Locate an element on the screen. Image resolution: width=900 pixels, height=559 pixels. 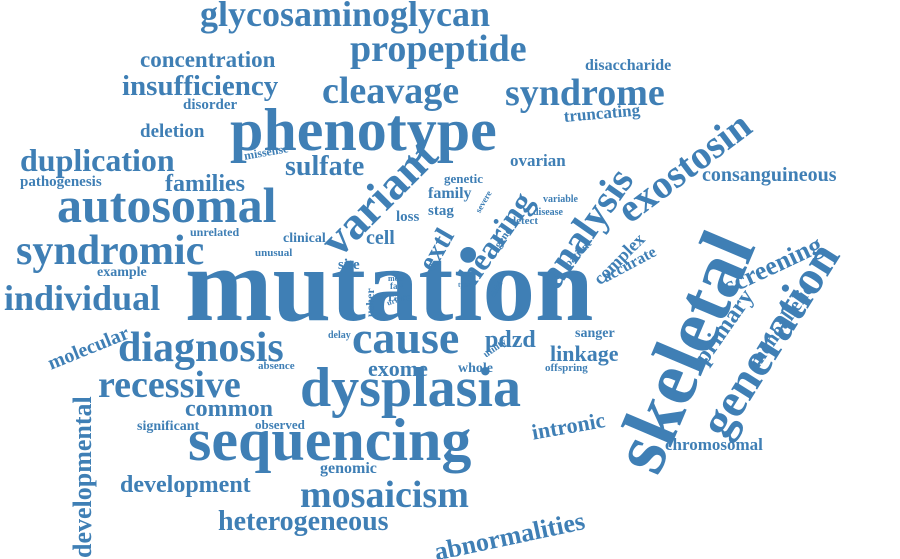
cloud-word: variable is located at coordinates (560, 199).